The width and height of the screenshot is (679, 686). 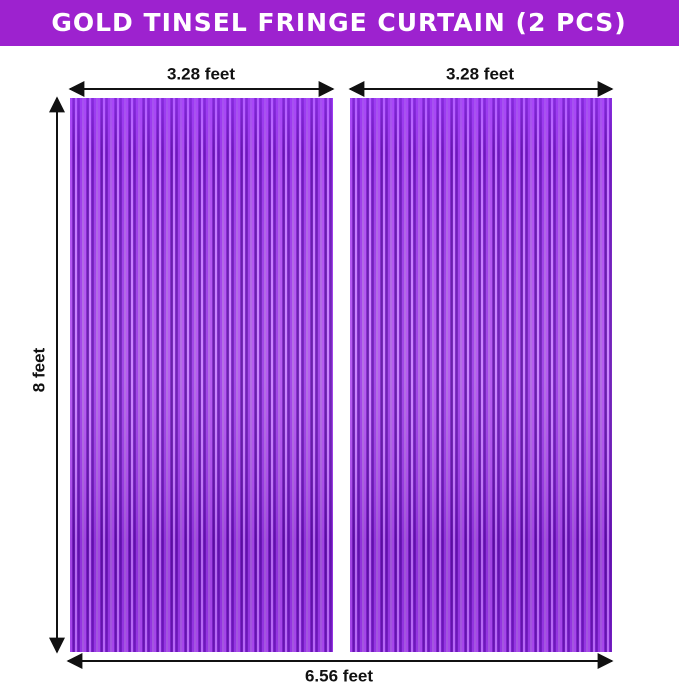 I want to click on header-band, so click(x=339, y=23).